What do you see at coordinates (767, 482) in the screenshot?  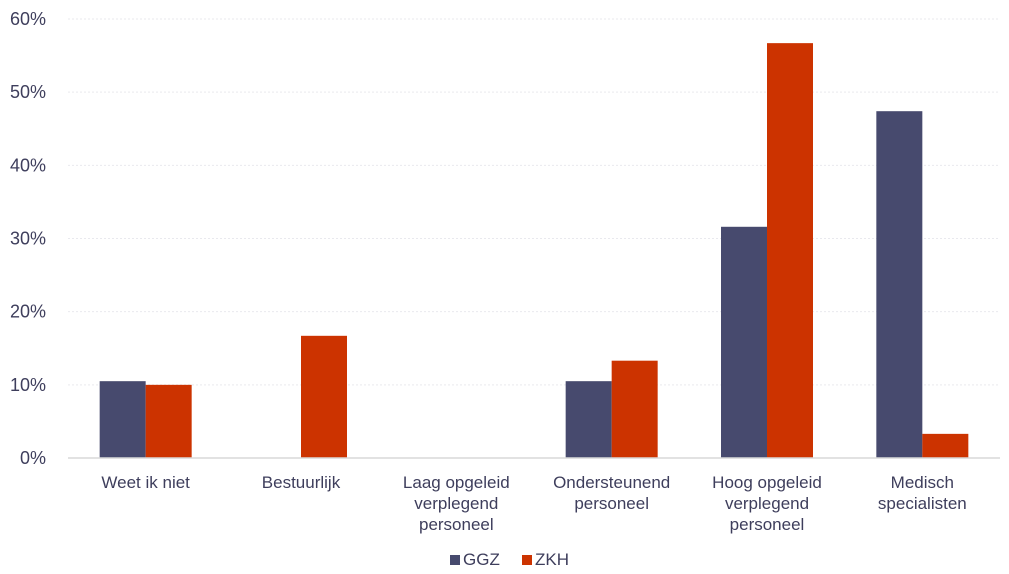 I see `x-category-label-line: Hoog opgeleid` at bounding box center [767, 482].